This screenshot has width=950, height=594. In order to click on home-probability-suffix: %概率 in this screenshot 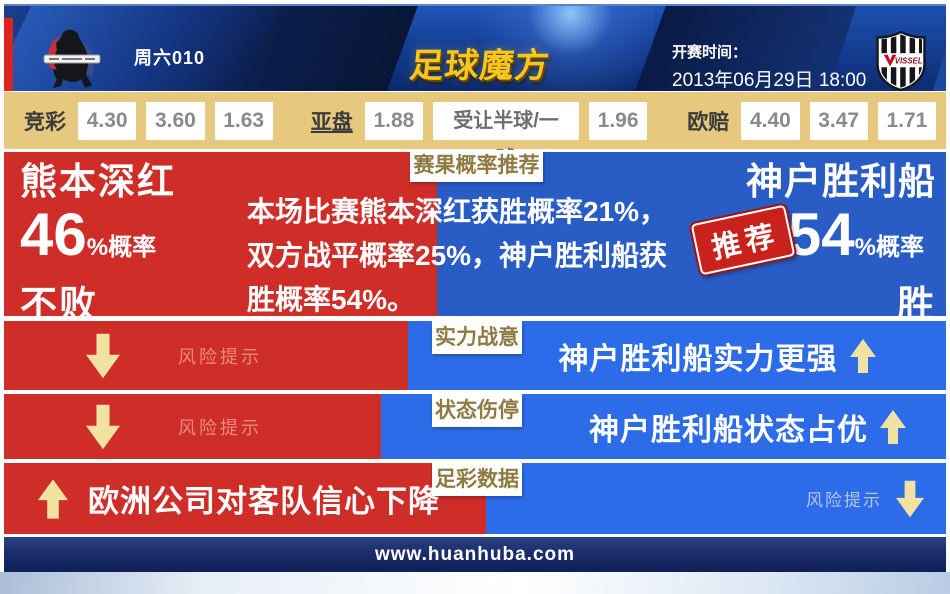, I will do `click(121, 247)`.